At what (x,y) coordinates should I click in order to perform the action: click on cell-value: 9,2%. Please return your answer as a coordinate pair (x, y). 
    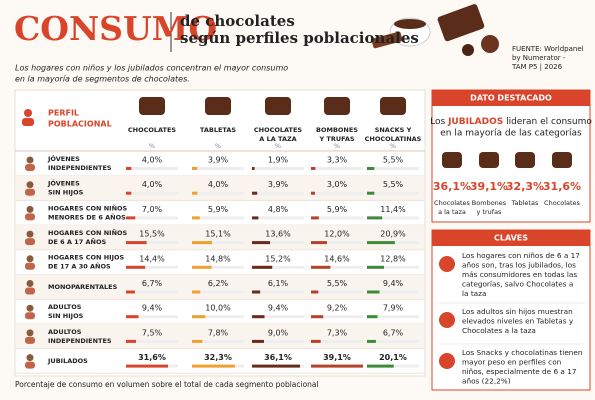
    Looking at the image, I should click on (337, 308).